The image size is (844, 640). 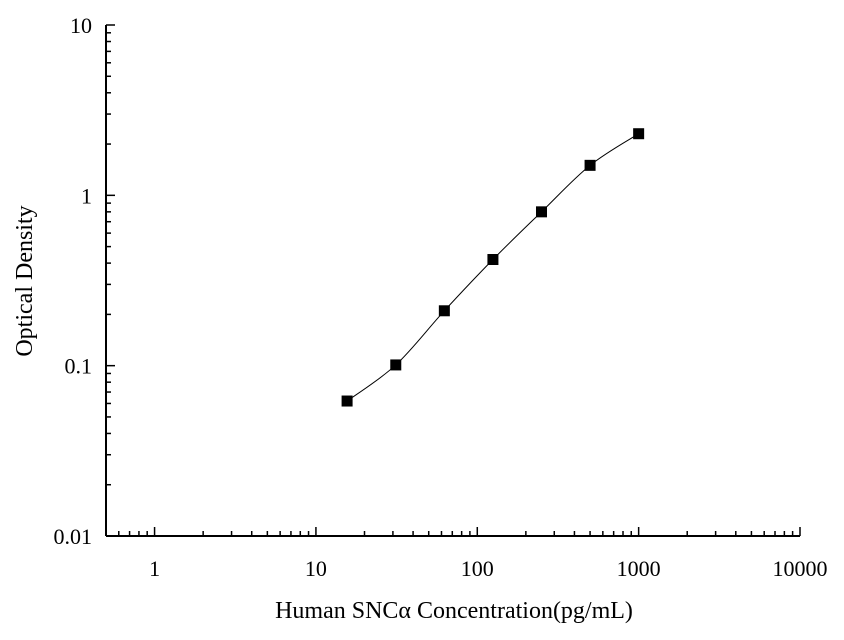 I want to click on y-tick-label: 0.01, so click(x=73, y=536).